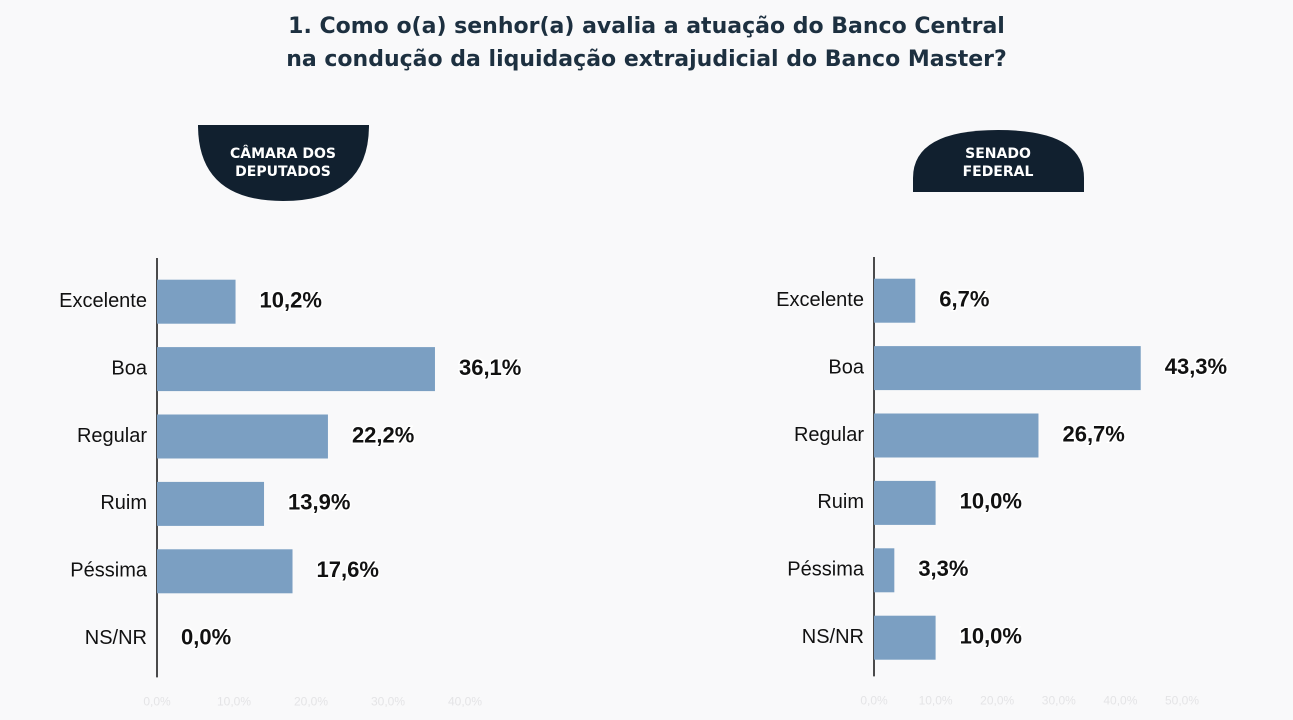  What do you see at coordinates (943, 568) in the screenshot?
I see `value-label: 3,3%` at bounding box center [943, 568].